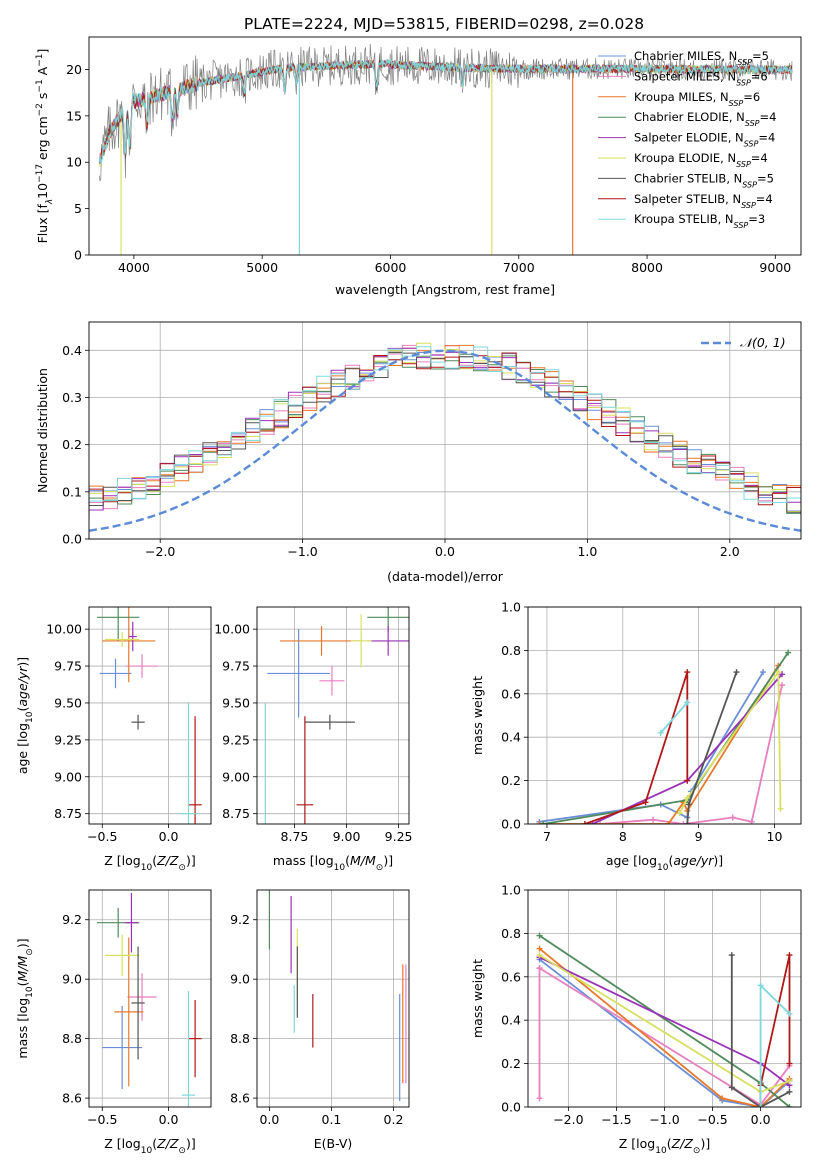 The height and width of the screenshot is (1170, 819). Describe the element at coordinates (687, 199) in the screenshot. I see `legend-label-base: Salpeter STELIB, N` at that location.